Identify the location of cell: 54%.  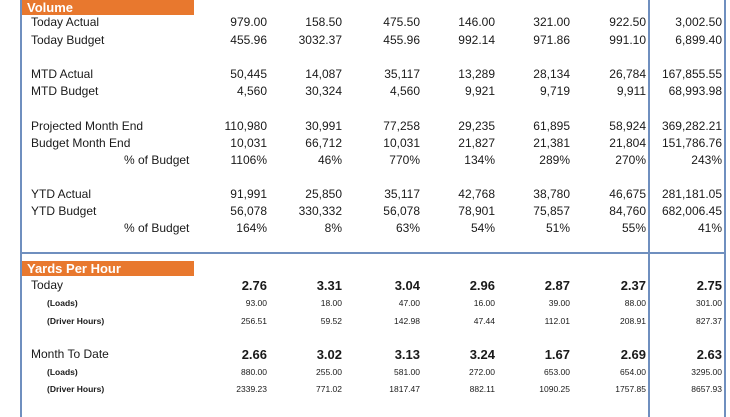
(482, 228).